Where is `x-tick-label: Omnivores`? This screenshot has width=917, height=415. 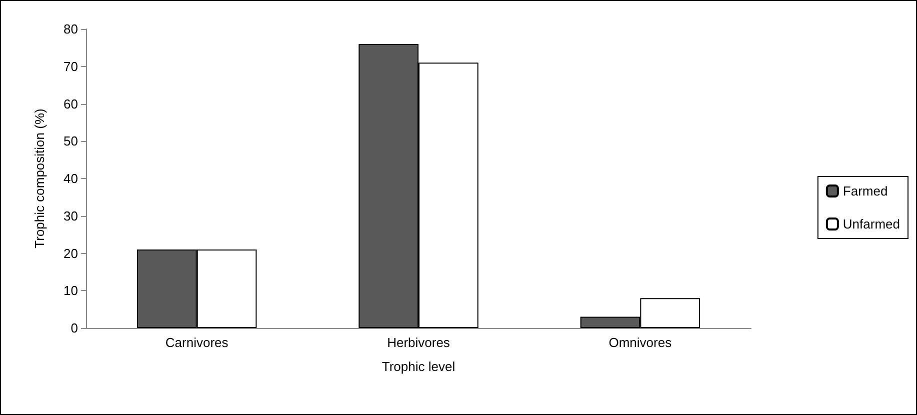
x-tick-label: Omnivores is located at coordinates (640, 342).